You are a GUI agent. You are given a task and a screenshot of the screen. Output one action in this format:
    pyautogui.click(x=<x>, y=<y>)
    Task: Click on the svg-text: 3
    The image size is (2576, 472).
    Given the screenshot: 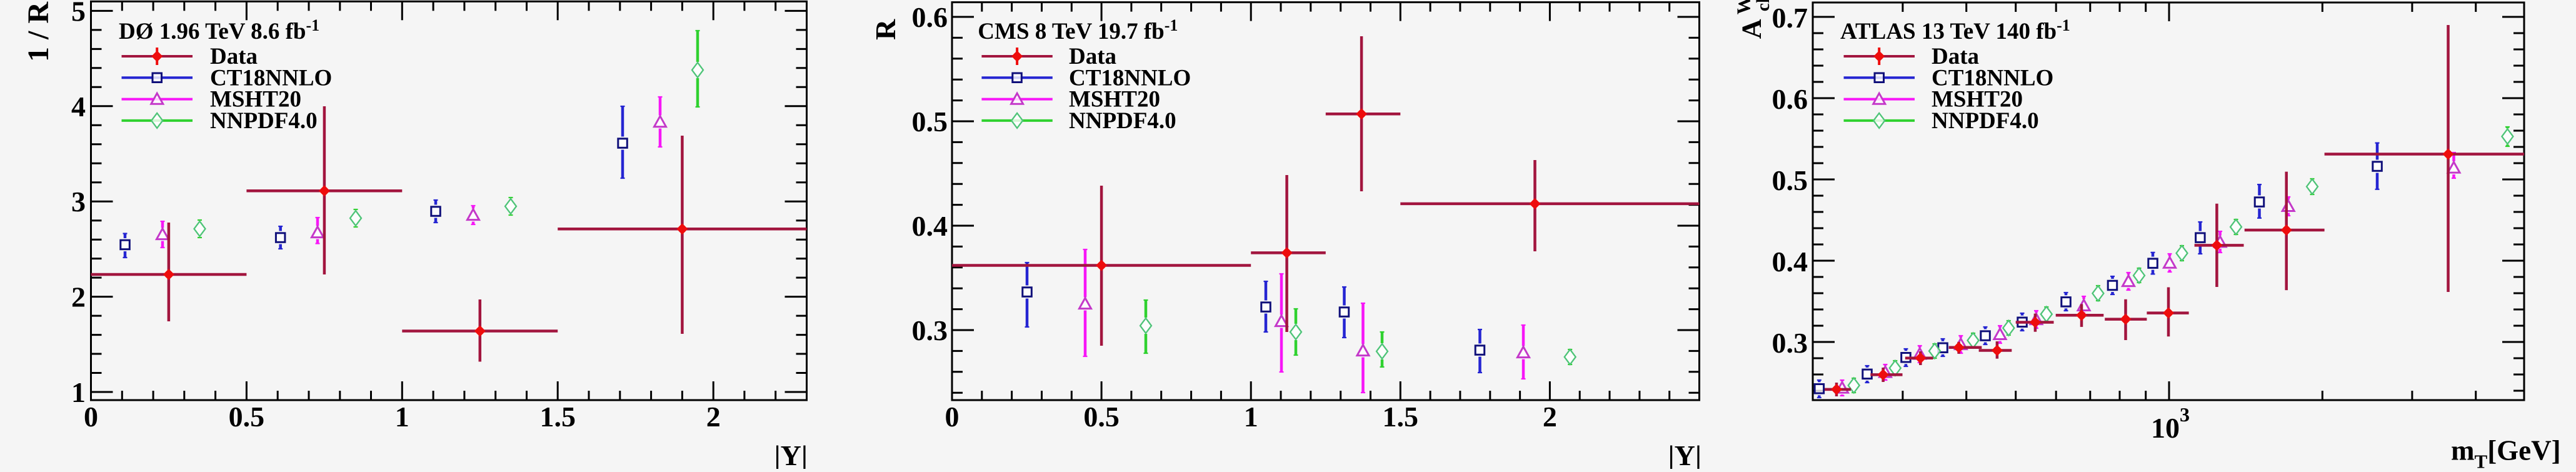 What is the action you would take?
    pyautogui.click(x=78, y=202)
    